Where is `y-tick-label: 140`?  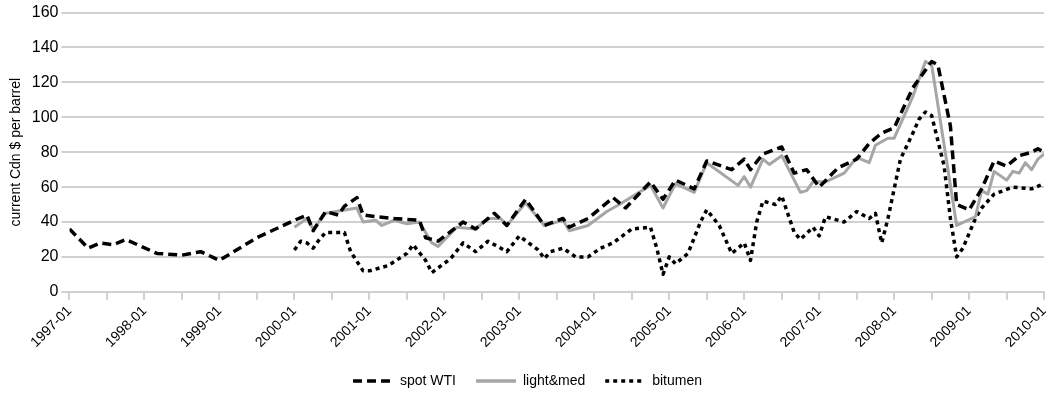 y-tick-label: 140 is located at coordinates (45, 46).